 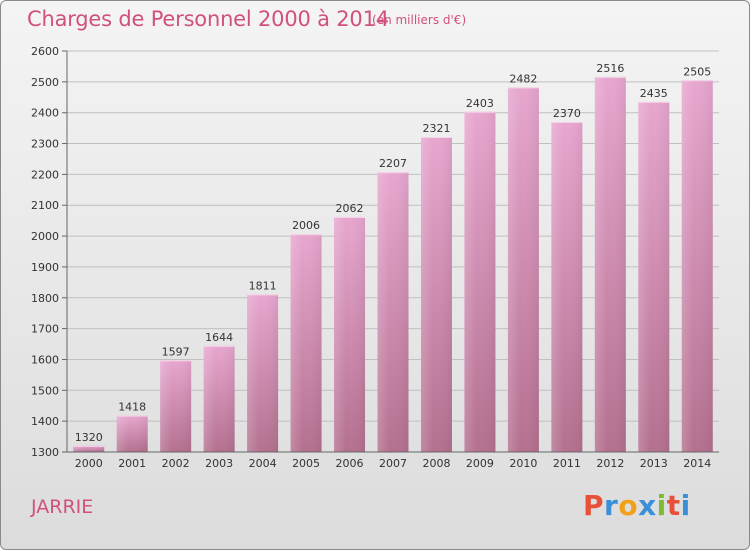 I want to click on data-label-2002: 1597, so click(x=176, y=351).